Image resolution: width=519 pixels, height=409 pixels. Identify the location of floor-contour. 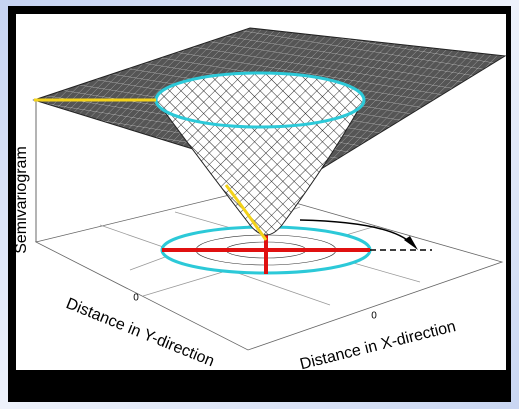
(296, 247).